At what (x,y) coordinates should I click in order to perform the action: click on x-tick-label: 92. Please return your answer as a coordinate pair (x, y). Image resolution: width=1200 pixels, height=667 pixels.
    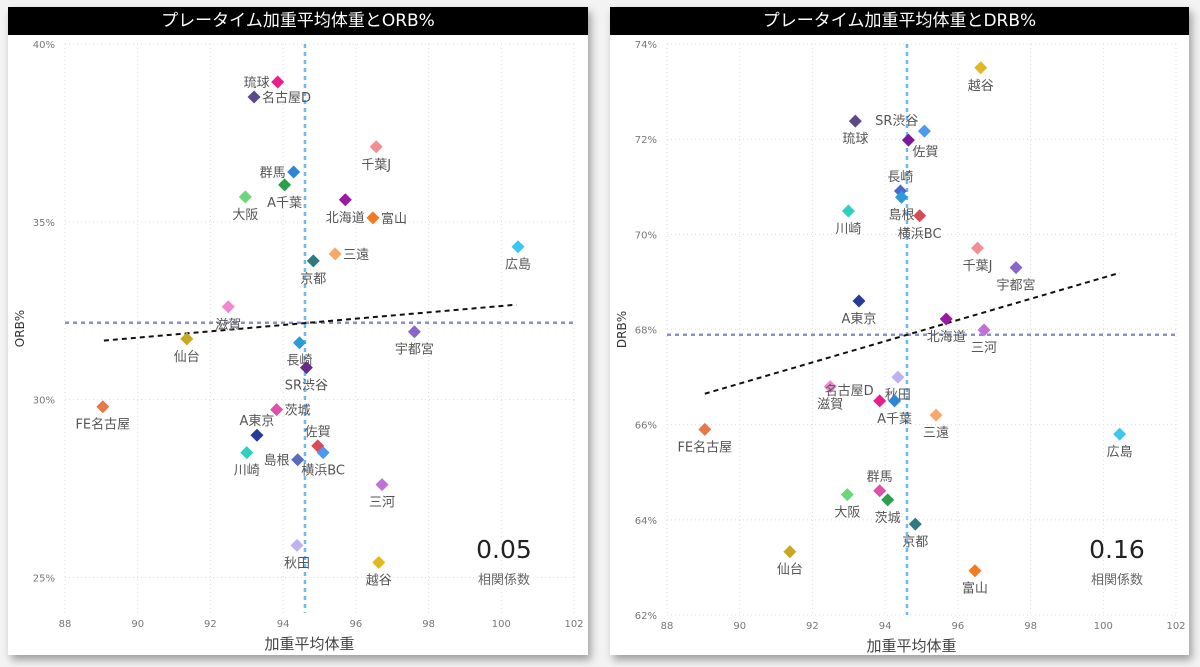
    Looking at the image, I should click on (812, 626).